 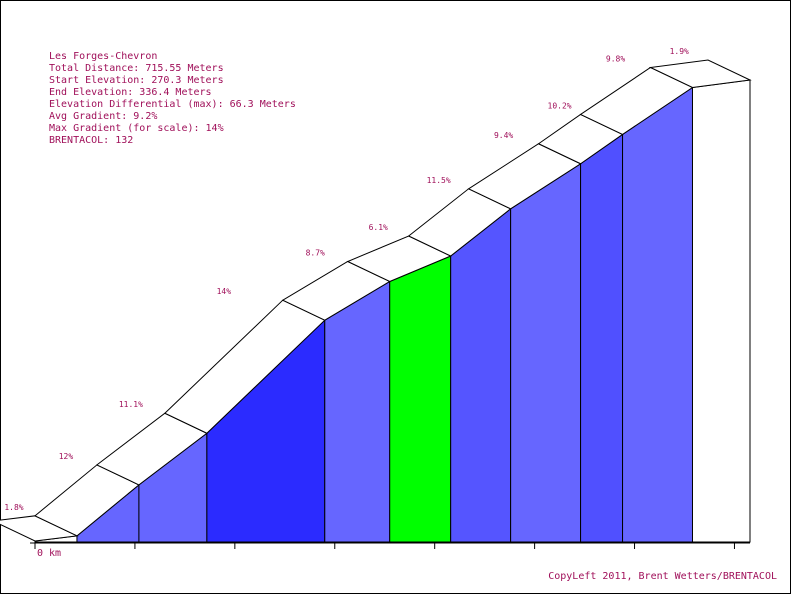 I want to click on x-axis: 0 km, so click(x=390, y=550).